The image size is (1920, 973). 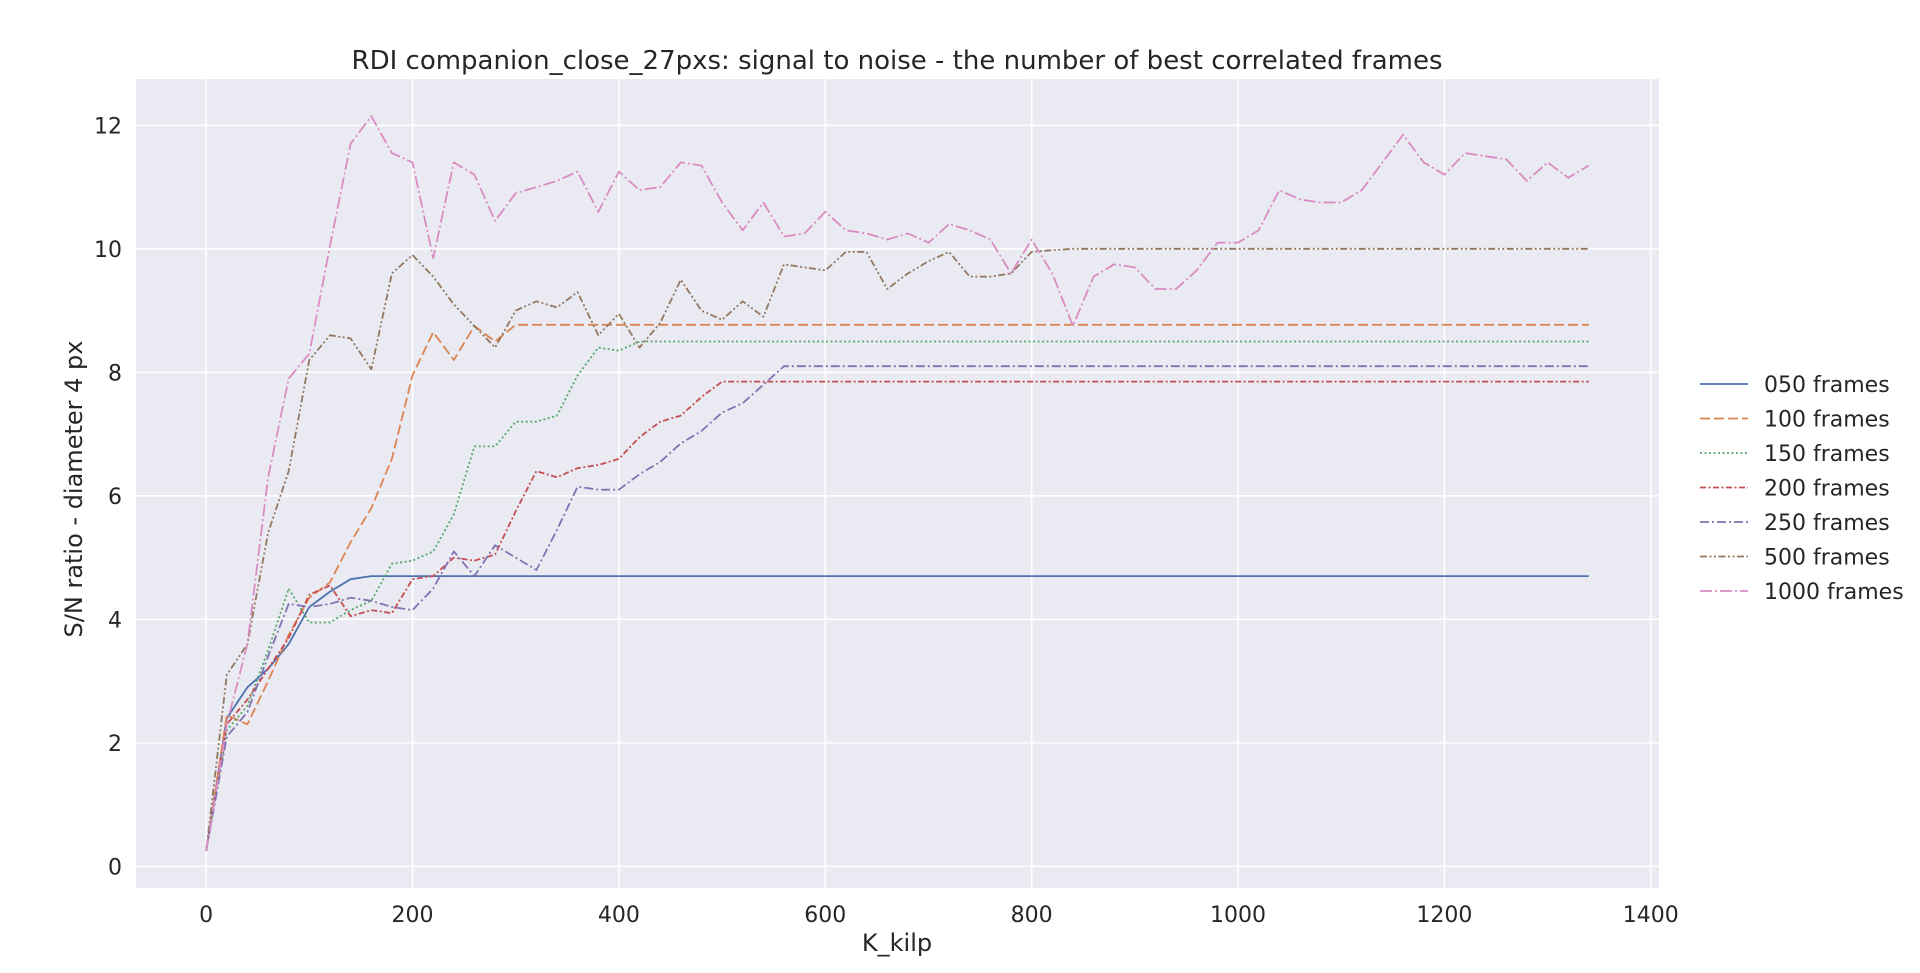 I want to click on y-tick-label: 10, so click(x=108, y=250).